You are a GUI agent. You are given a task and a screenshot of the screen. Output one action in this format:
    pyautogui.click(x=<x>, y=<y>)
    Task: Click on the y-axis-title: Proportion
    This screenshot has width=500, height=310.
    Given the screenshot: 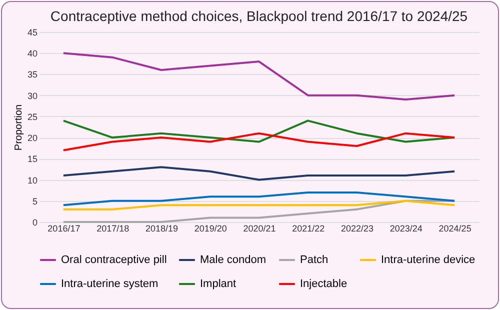 What is the action you would take?
    pyautogui.click(x=18, y=127)
    